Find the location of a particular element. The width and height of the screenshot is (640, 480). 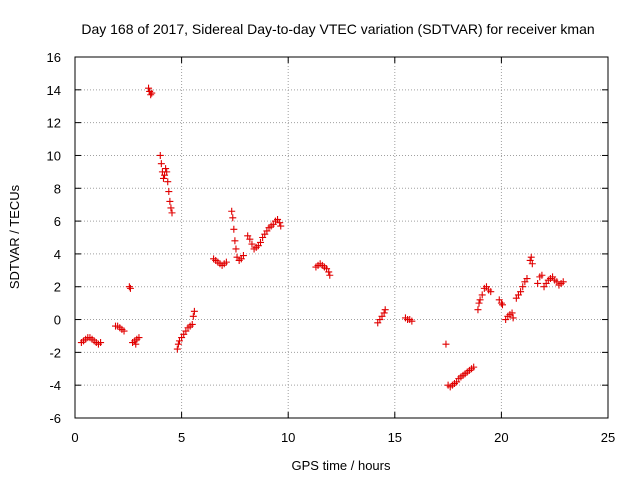

y-tick-label: 10 is located at coordinates (54, 155).